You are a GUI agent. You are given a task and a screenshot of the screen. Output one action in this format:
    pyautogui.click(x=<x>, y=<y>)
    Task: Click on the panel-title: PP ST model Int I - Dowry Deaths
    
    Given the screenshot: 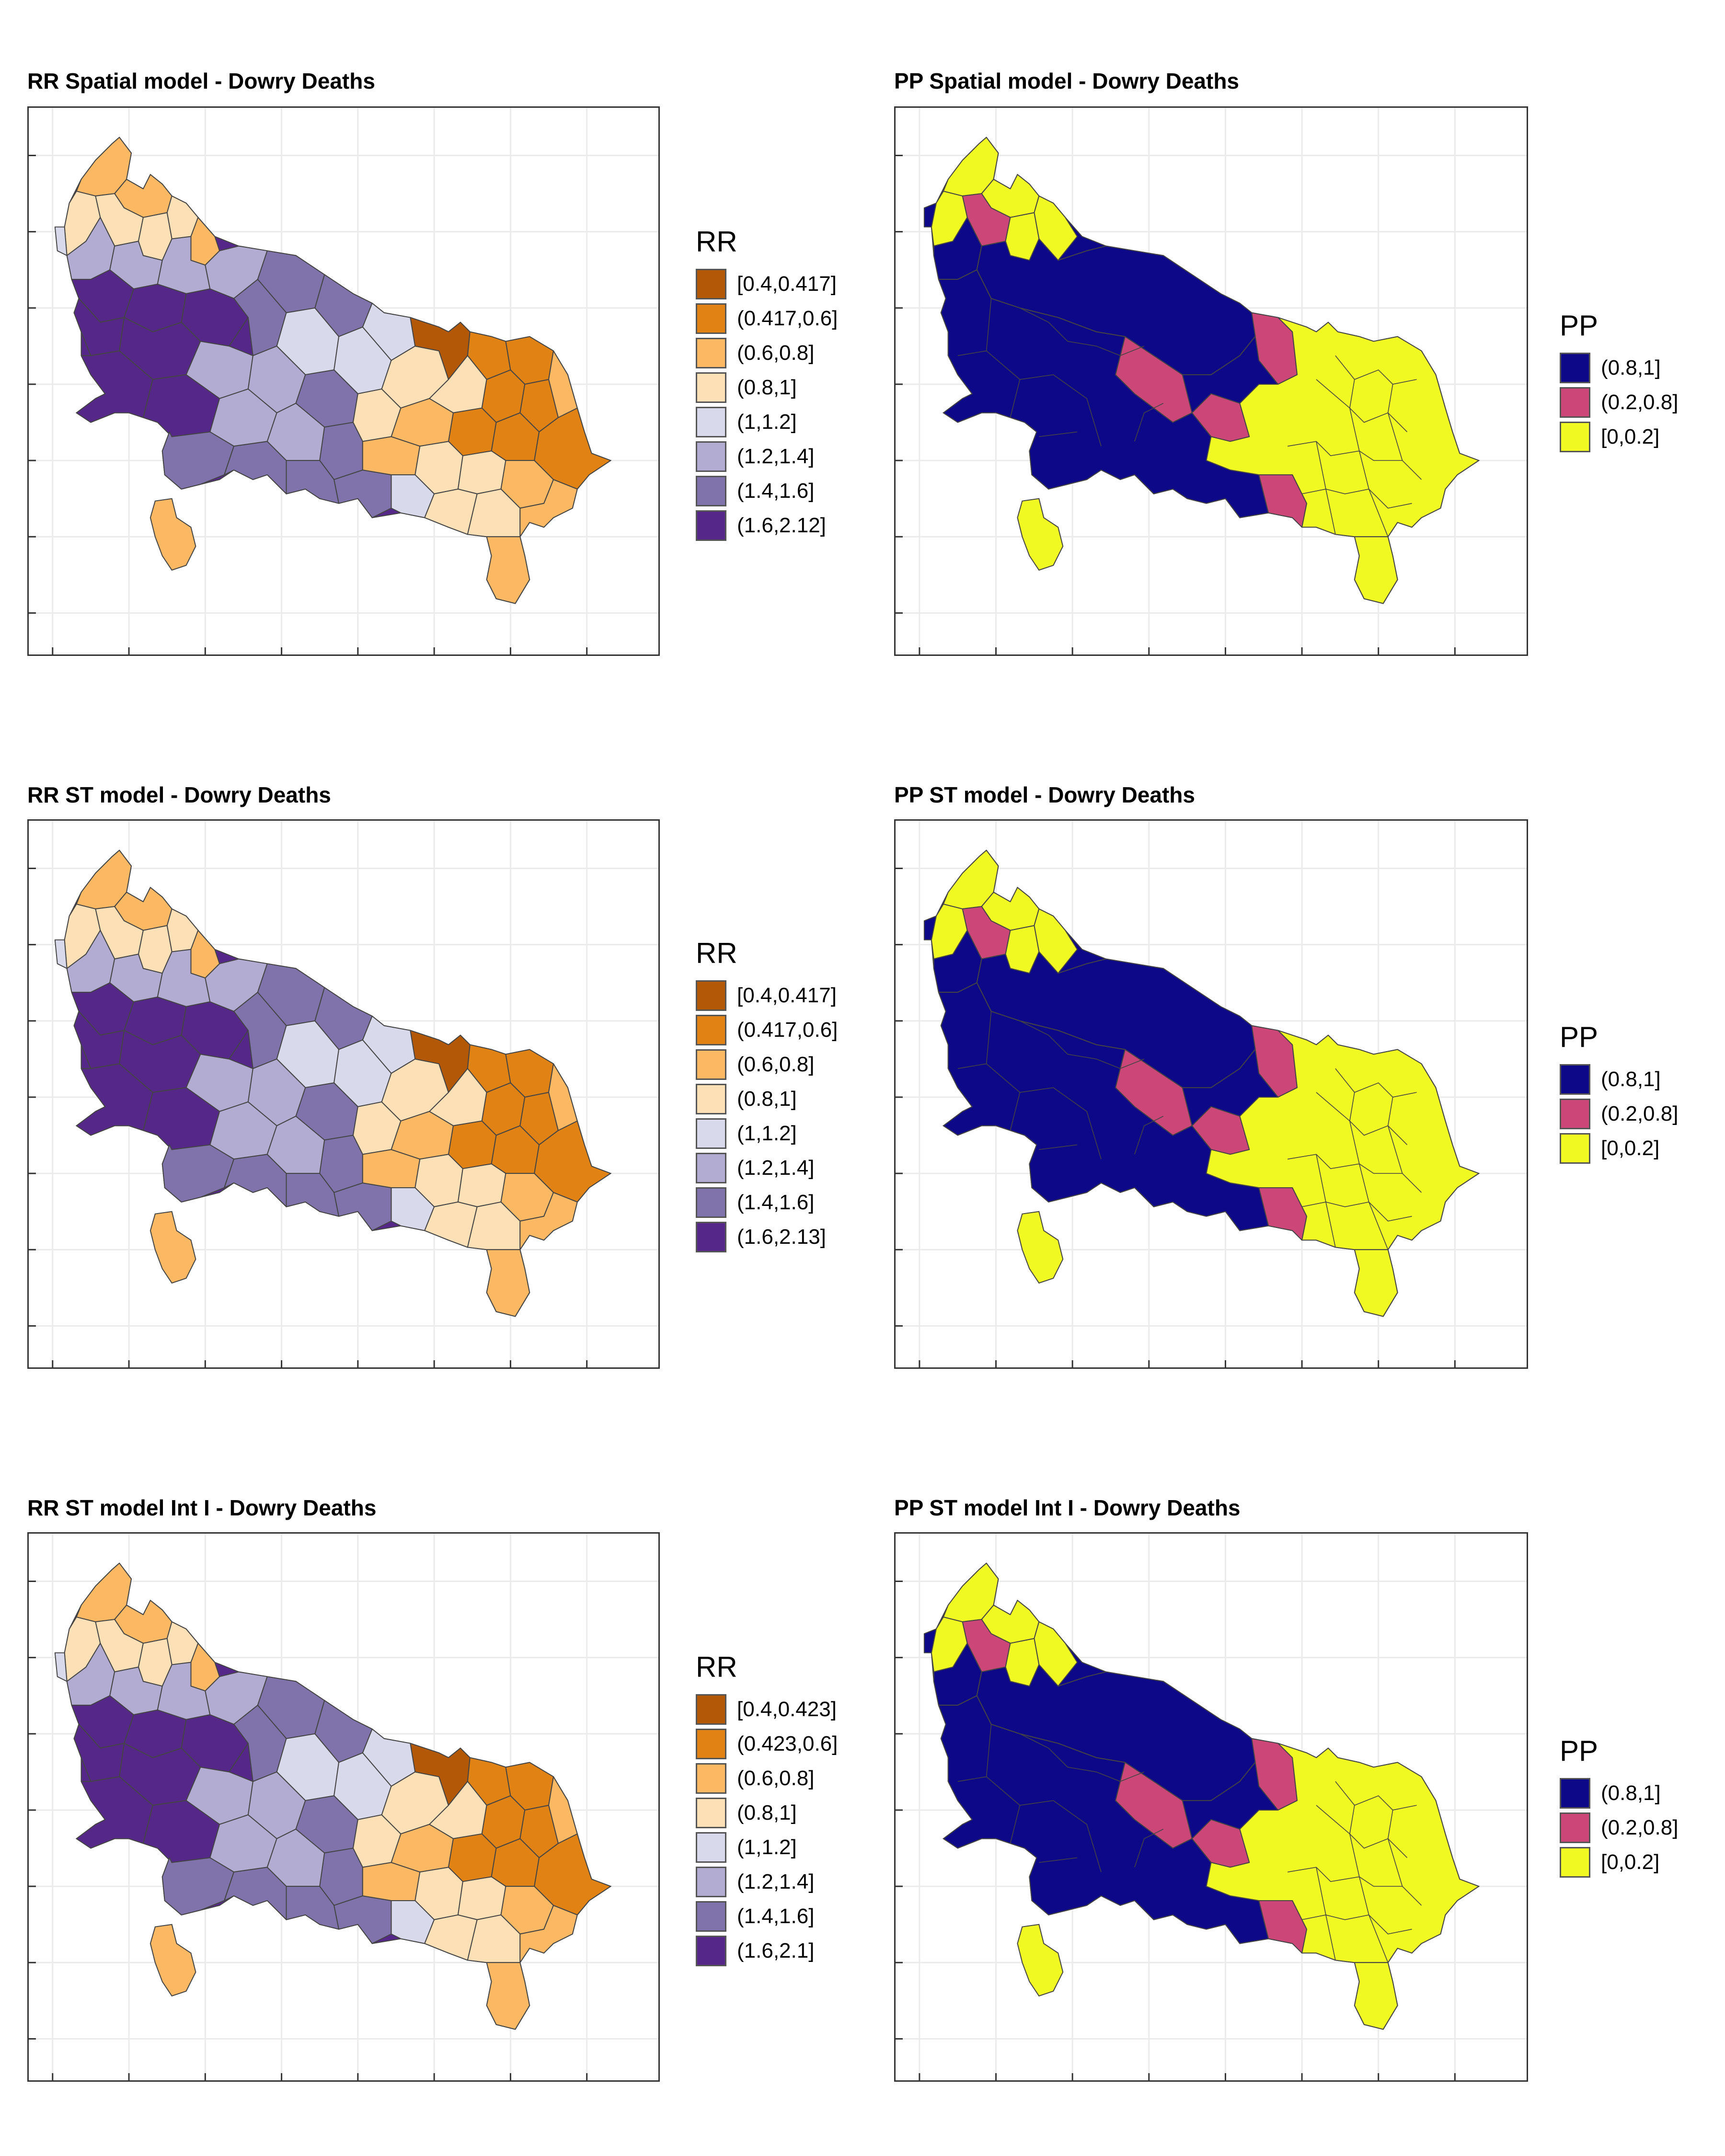 What is the action you would take?
    pyautogui.click(x=1067, y=1507)
    